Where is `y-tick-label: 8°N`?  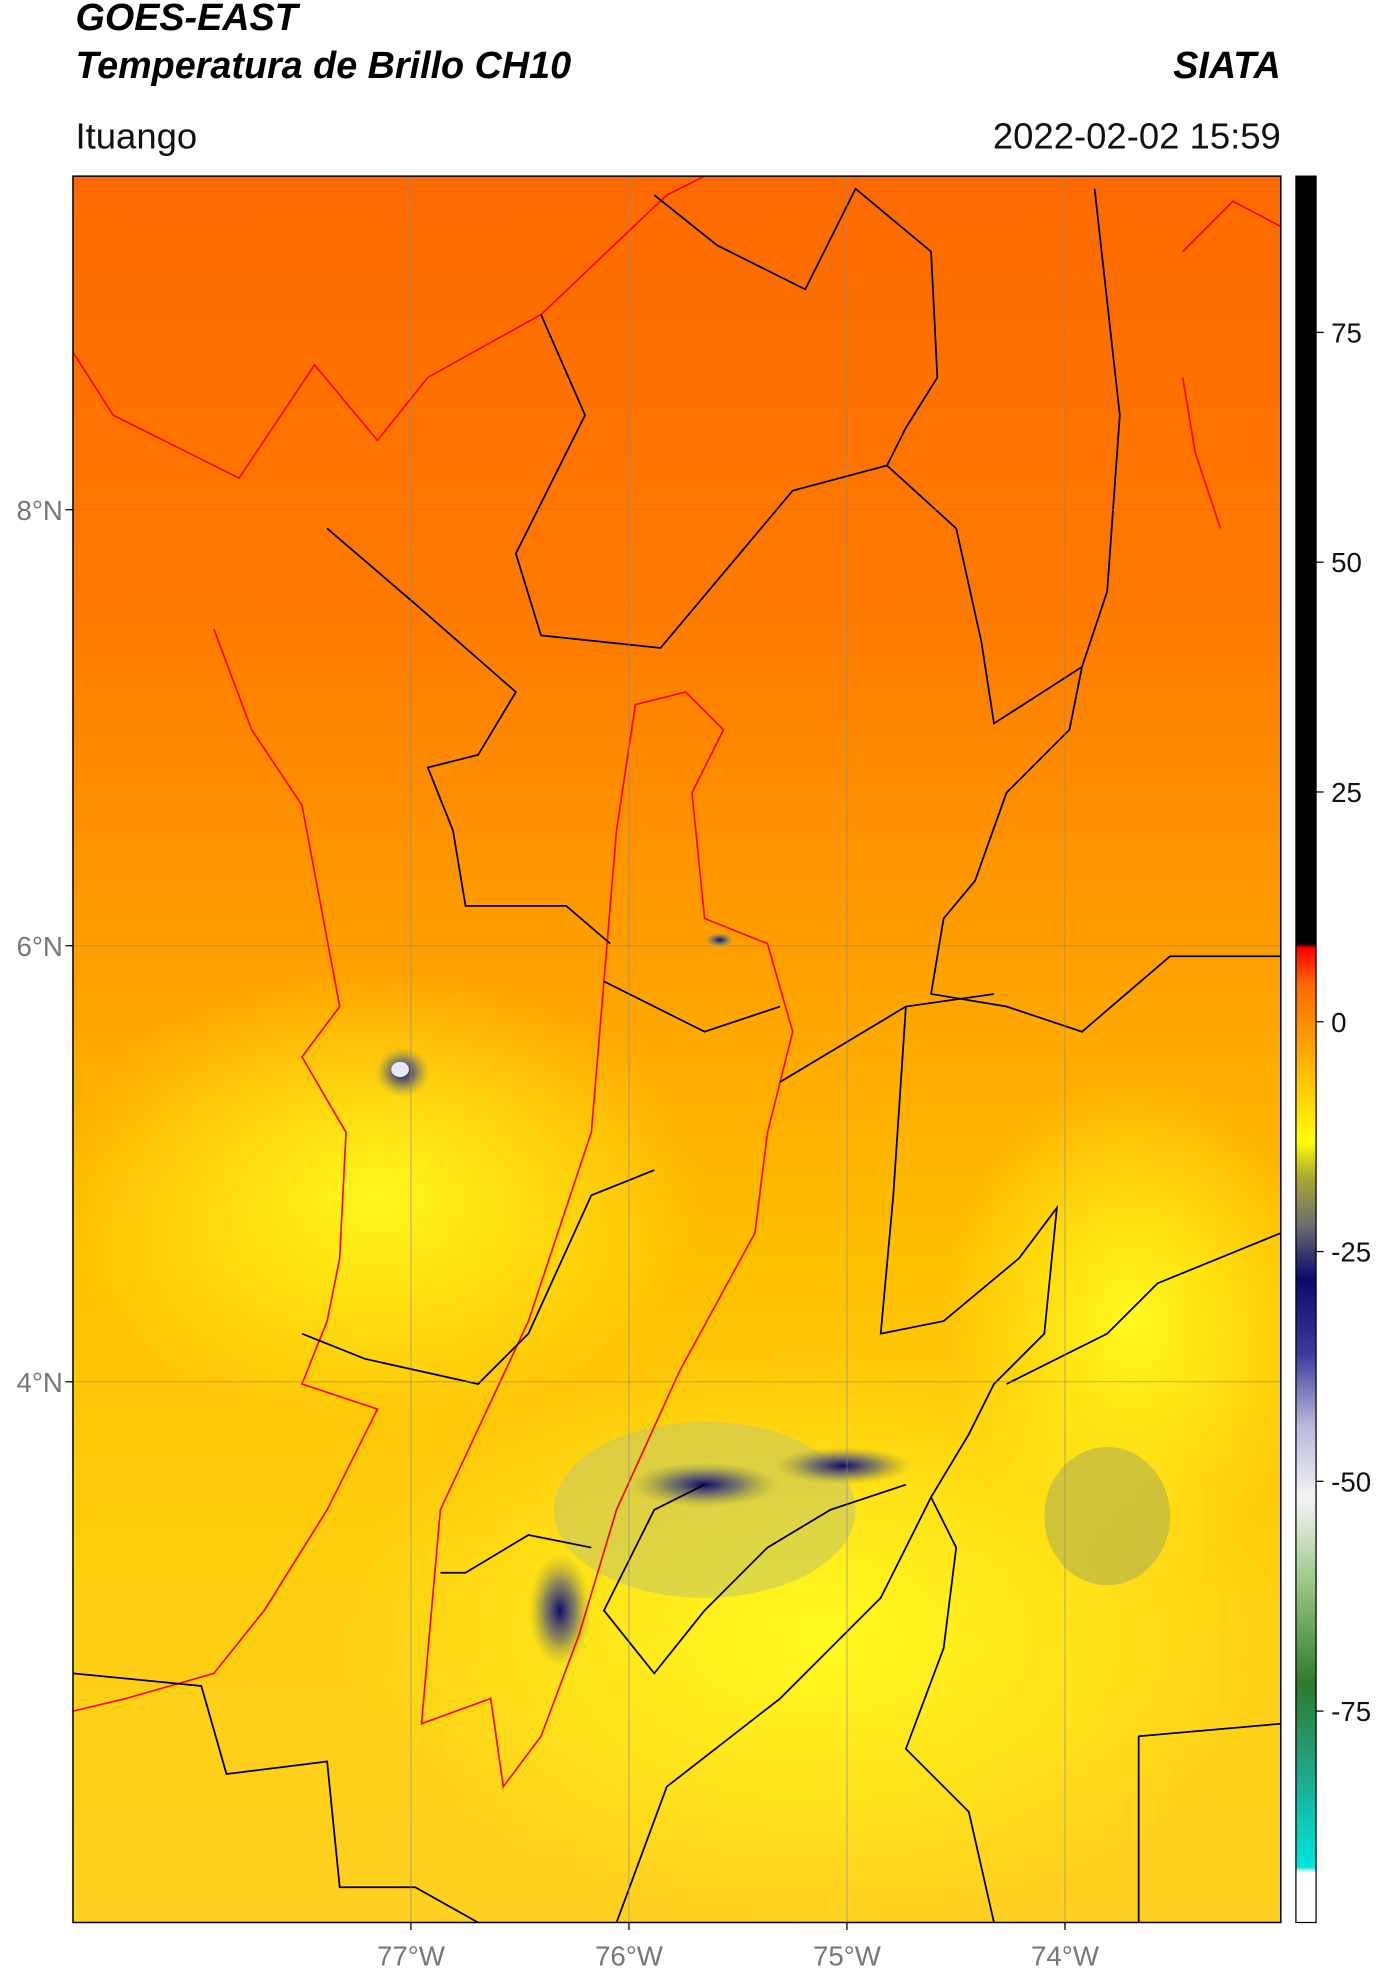
y-tick-label: 8°N is located at coordinates (39, 510).